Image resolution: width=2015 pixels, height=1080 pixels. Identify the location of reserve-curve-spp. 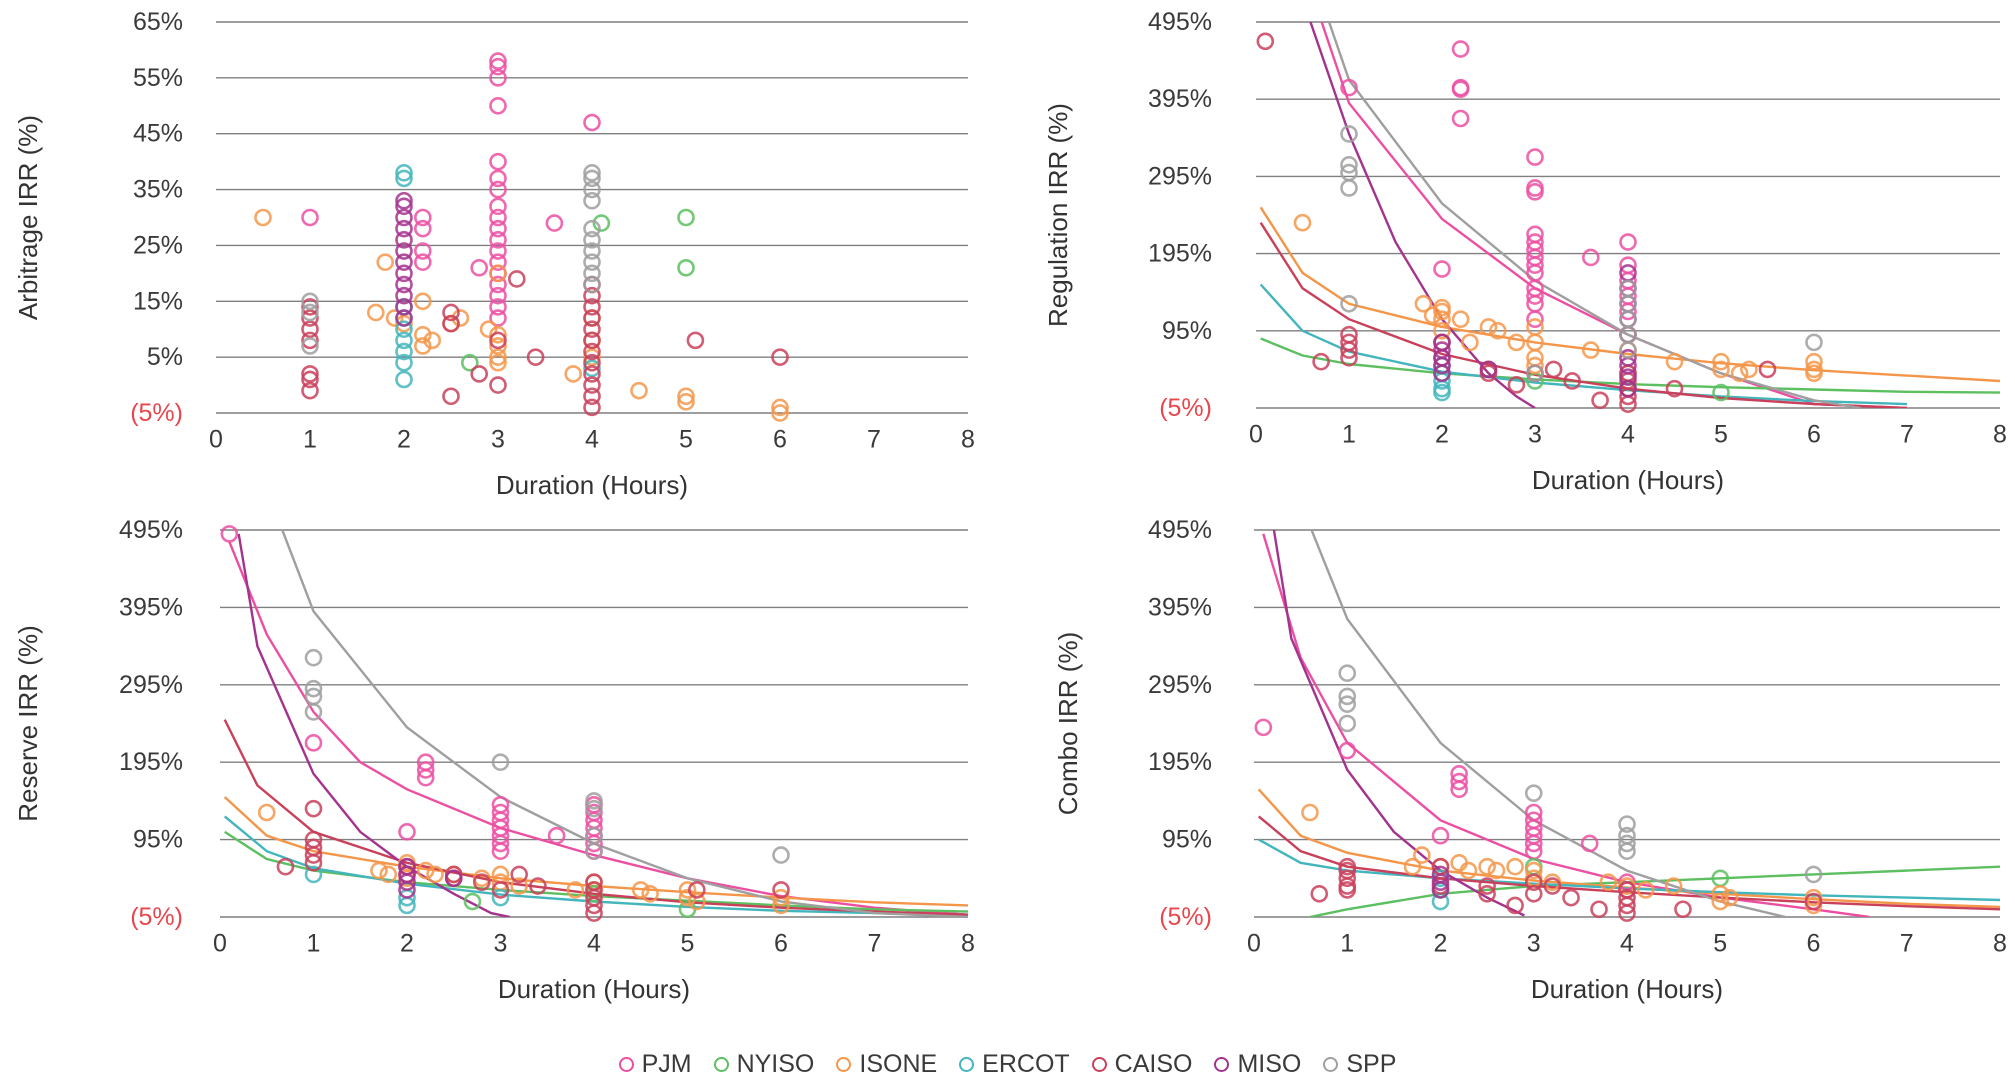
(624, 723).